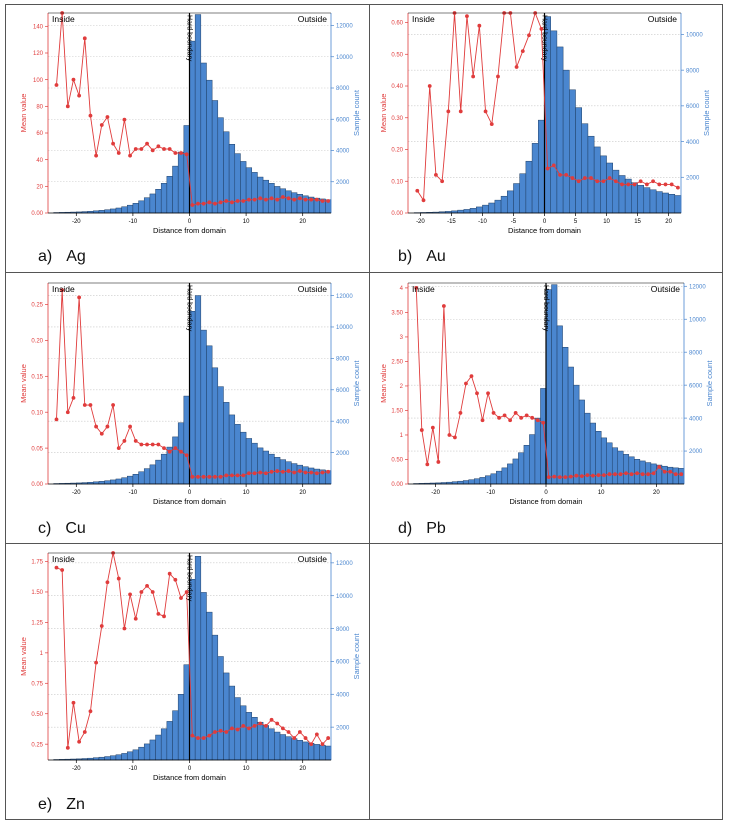 This screenshot has width=729, height=829. What do you see at coordinates (709, 383) in the screenshot?
I see `right-axis-label: Sample count` at bounding box center [709, 383].